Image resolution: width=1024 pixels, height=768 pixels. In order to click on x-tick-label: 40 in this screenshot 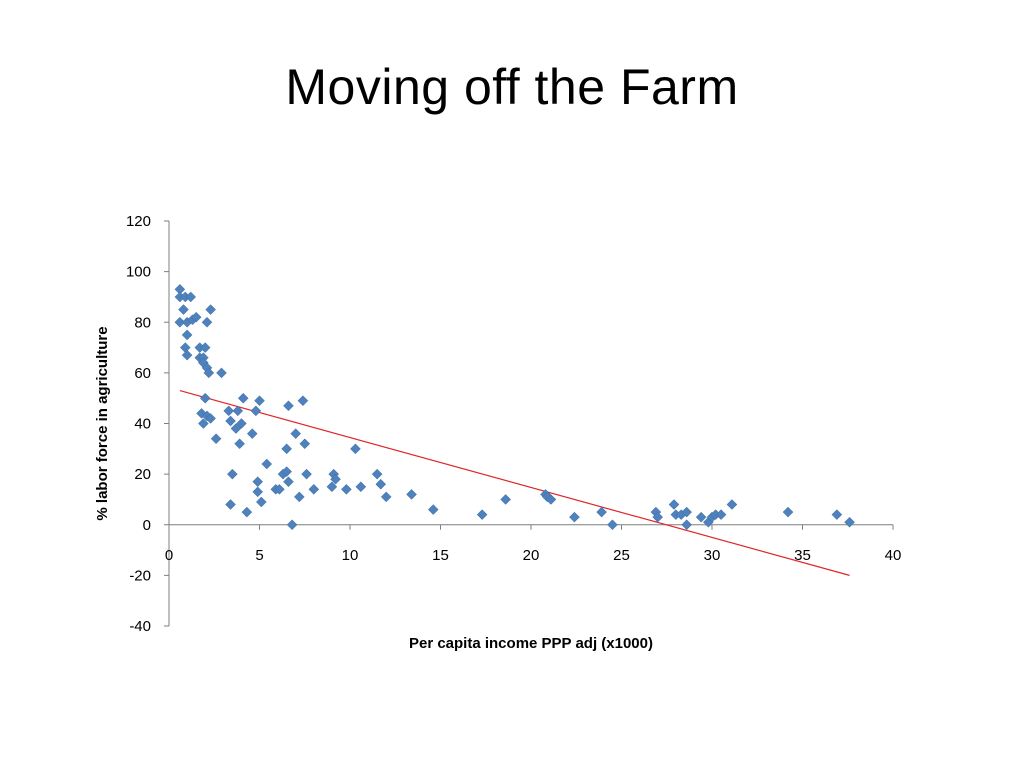, I will do `click(893, 555)`.